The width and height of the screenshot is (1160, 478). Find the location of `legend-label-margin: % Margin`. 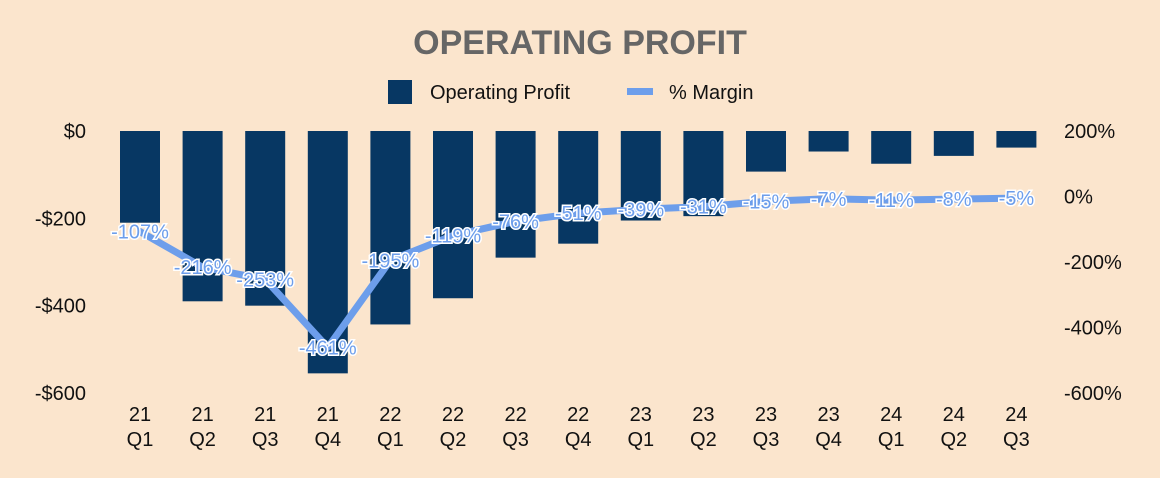

legend-label-margin: % Margin is located at coordinates (711, 93).